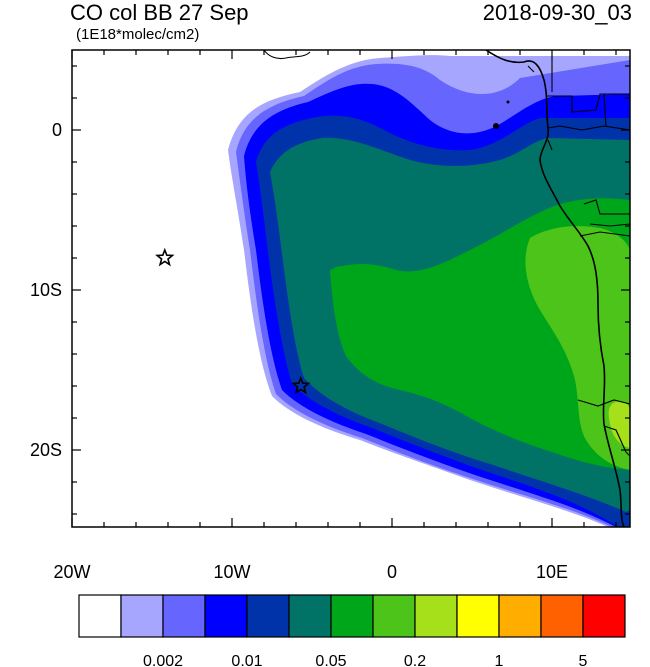 The width and height of the screenshot is (650, 667). What do you see at coordinates (496, 126) in the screenshot?
I see `island-dot` at bounding box center [496, 126].